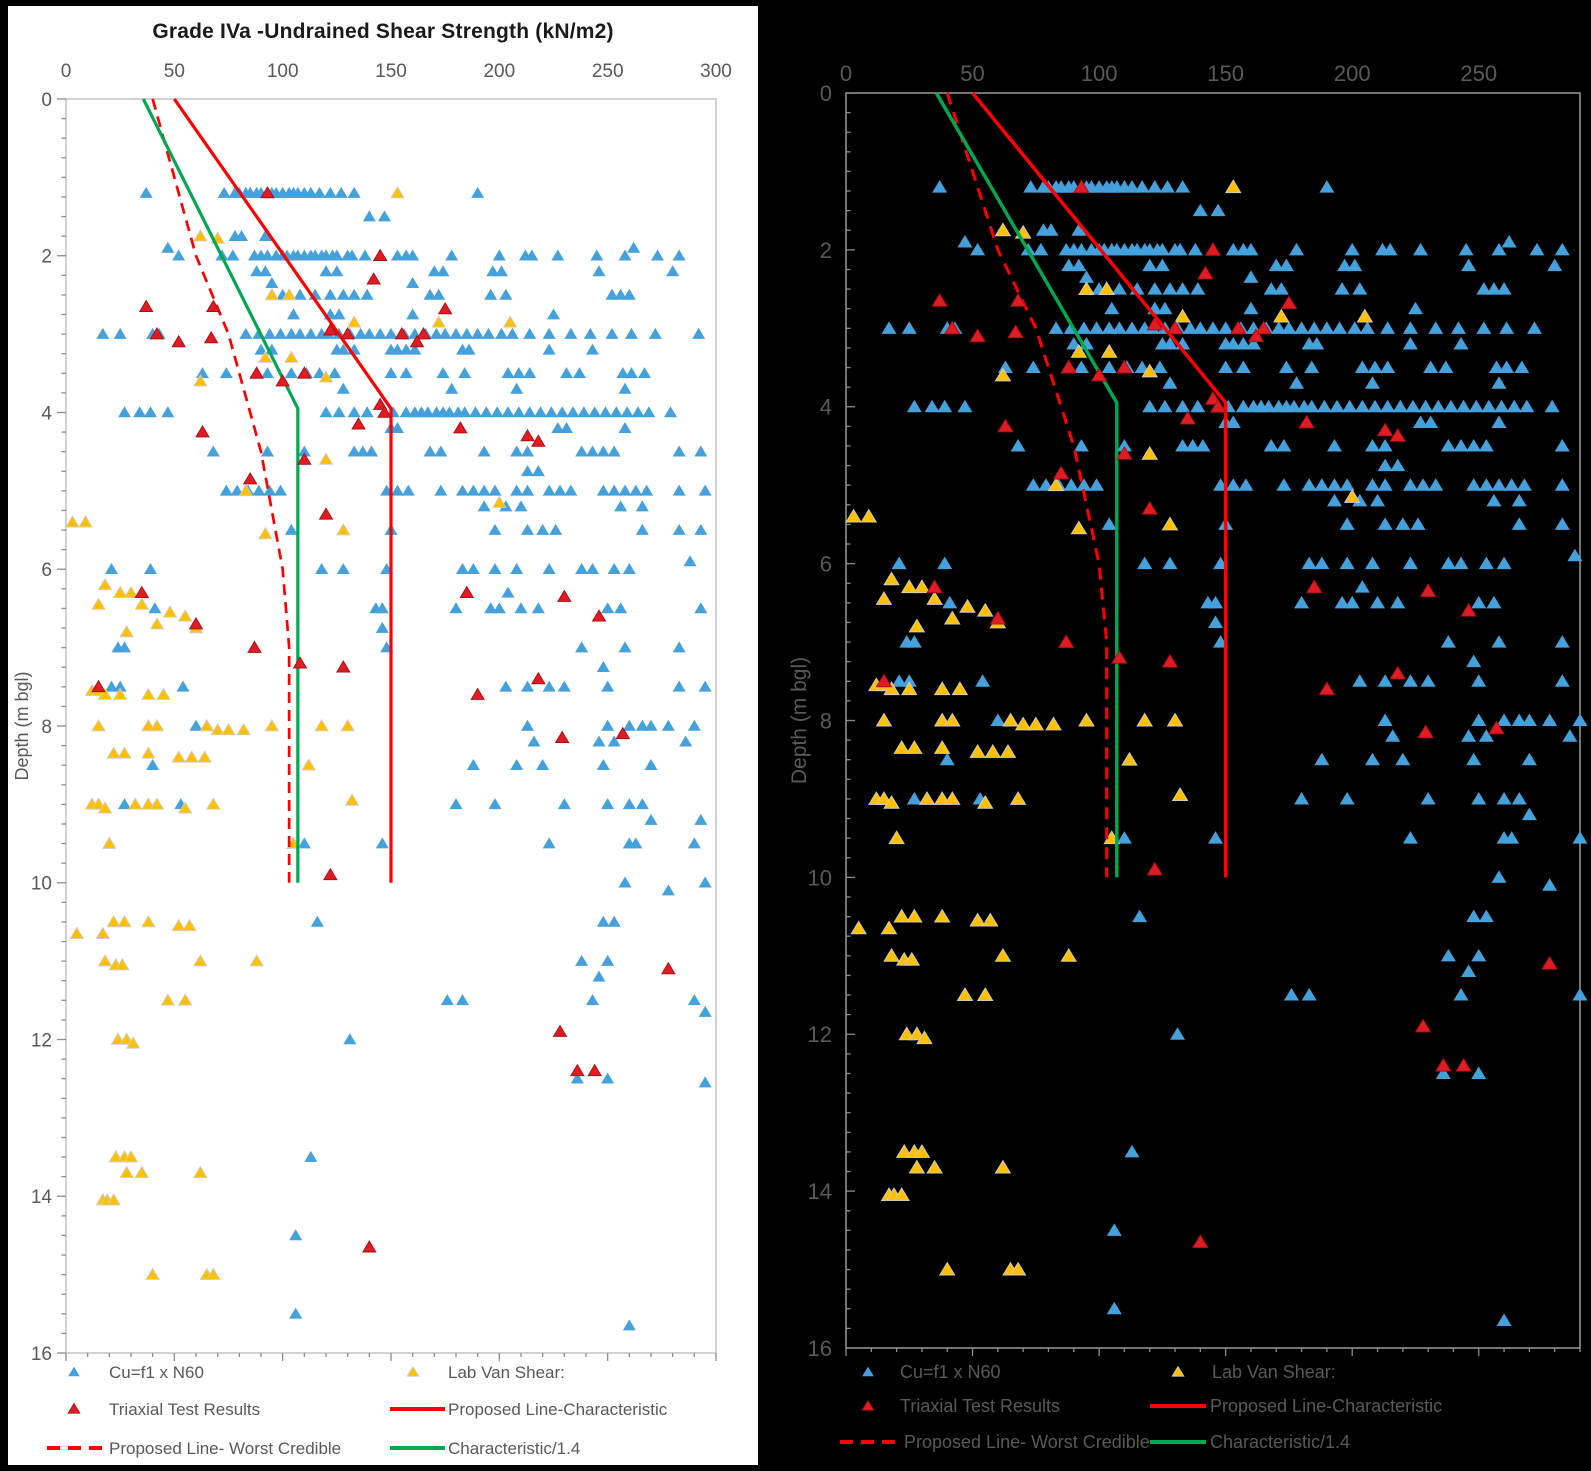 This screenshot has height=1471, width=1591. Describe the element at coordinates (22, 725) in the screenshot. I see `y-axis-title: Depth (m bgl)` at that location.